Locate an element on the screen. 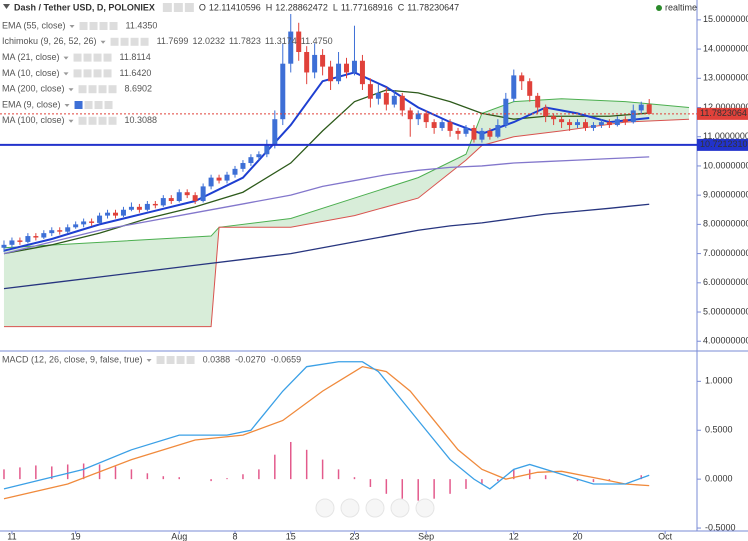  y-tick-label: -0.5000 is located at coordinates (720, 527).